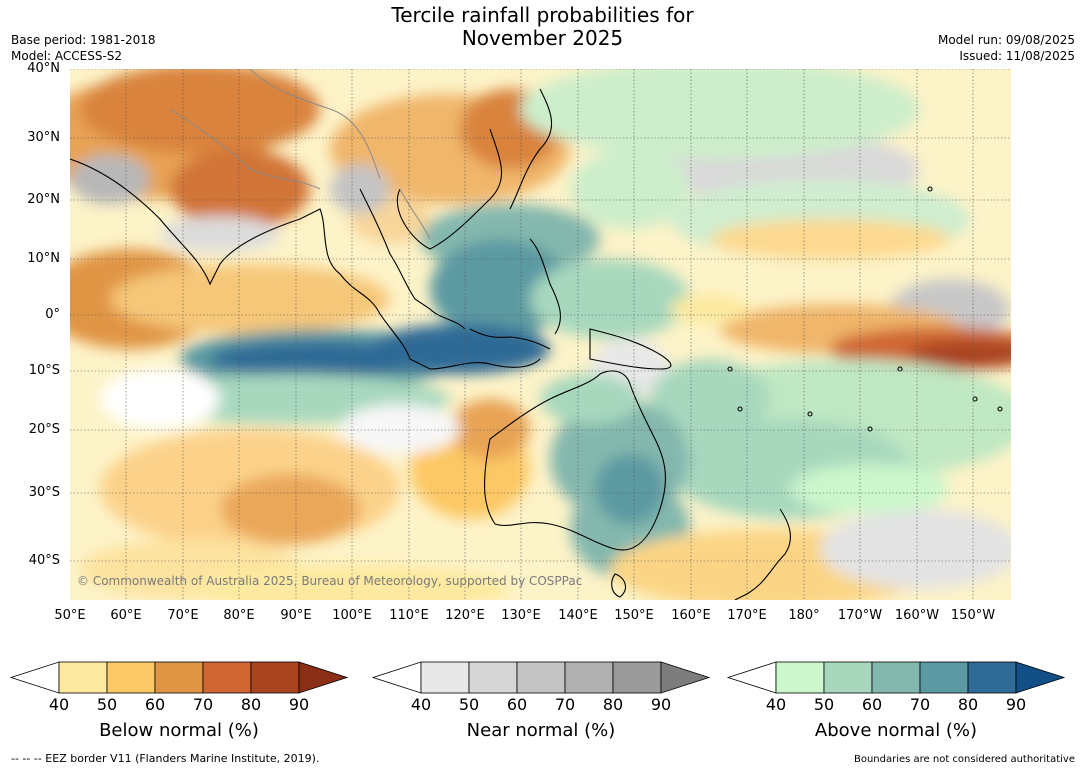 This screenshot has height=770, width=1085. What do you see at coordinates (578, 615) in the screenshot?
I see `lon-label: 140°E` at bounding box center [578, 615].